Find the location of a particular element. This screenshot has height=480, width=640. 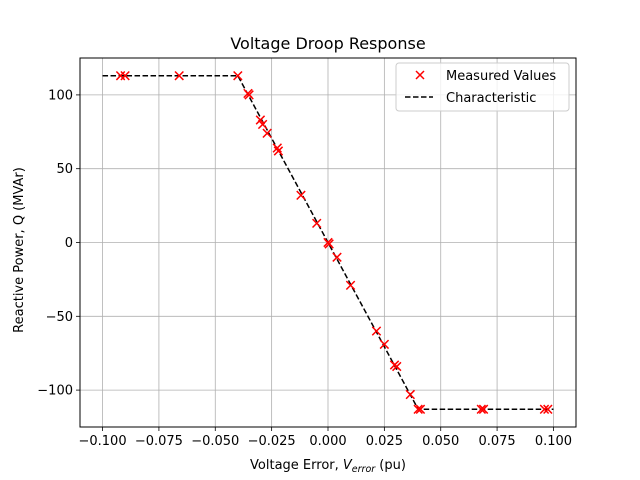

legend-label-characteristic: Characteristic is located at coordinates (491, 98).